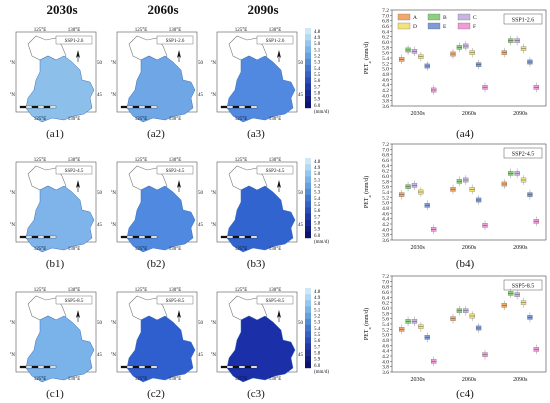 This screenshot has height=403, width=550. Describe the element at coordinates (474, 27) in the screenshot. I see `legend-label: F` at that location.